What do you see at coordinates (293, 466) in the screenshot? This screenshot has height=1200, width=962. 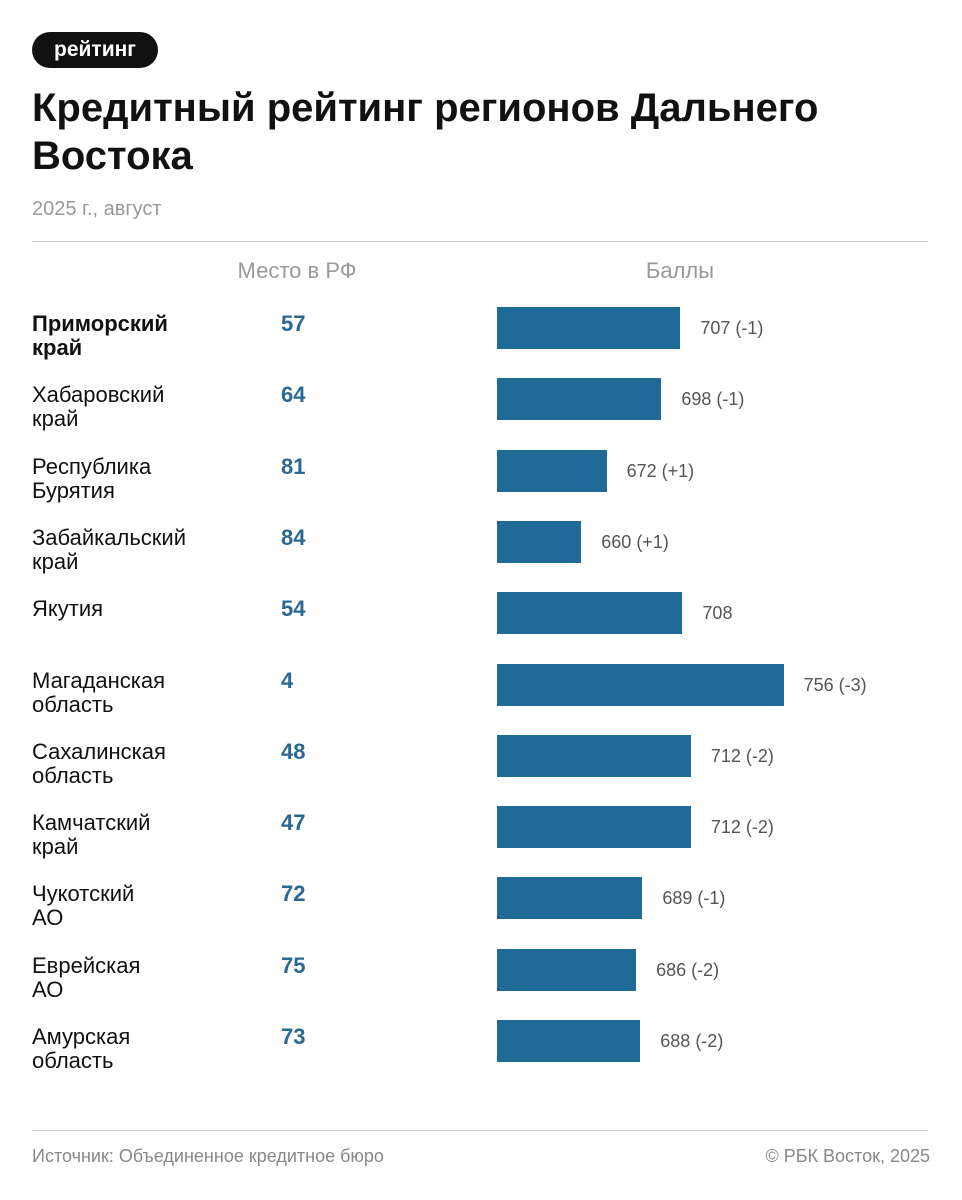 I see `rank: 81` at bounding box center [293, 466].